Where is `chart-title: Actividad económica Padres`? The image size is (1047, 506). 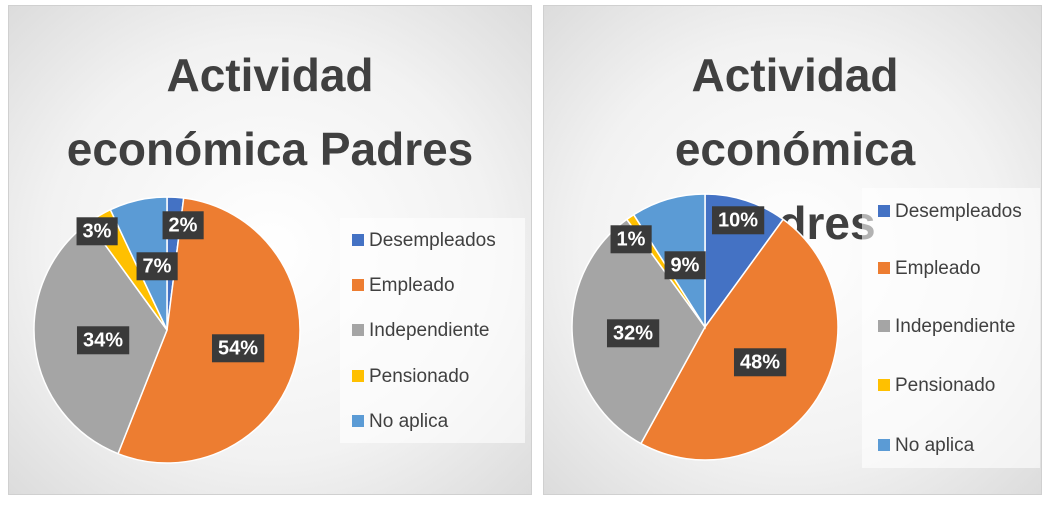
chart-title: Actividad económica Padres is located at coordinates (270, 112).